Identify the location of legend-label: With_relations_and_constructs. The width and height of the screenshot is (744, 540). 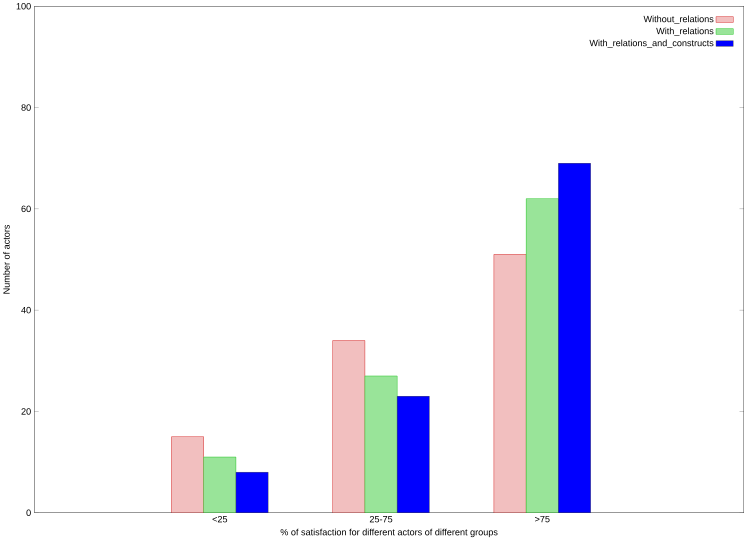
(651, 43).